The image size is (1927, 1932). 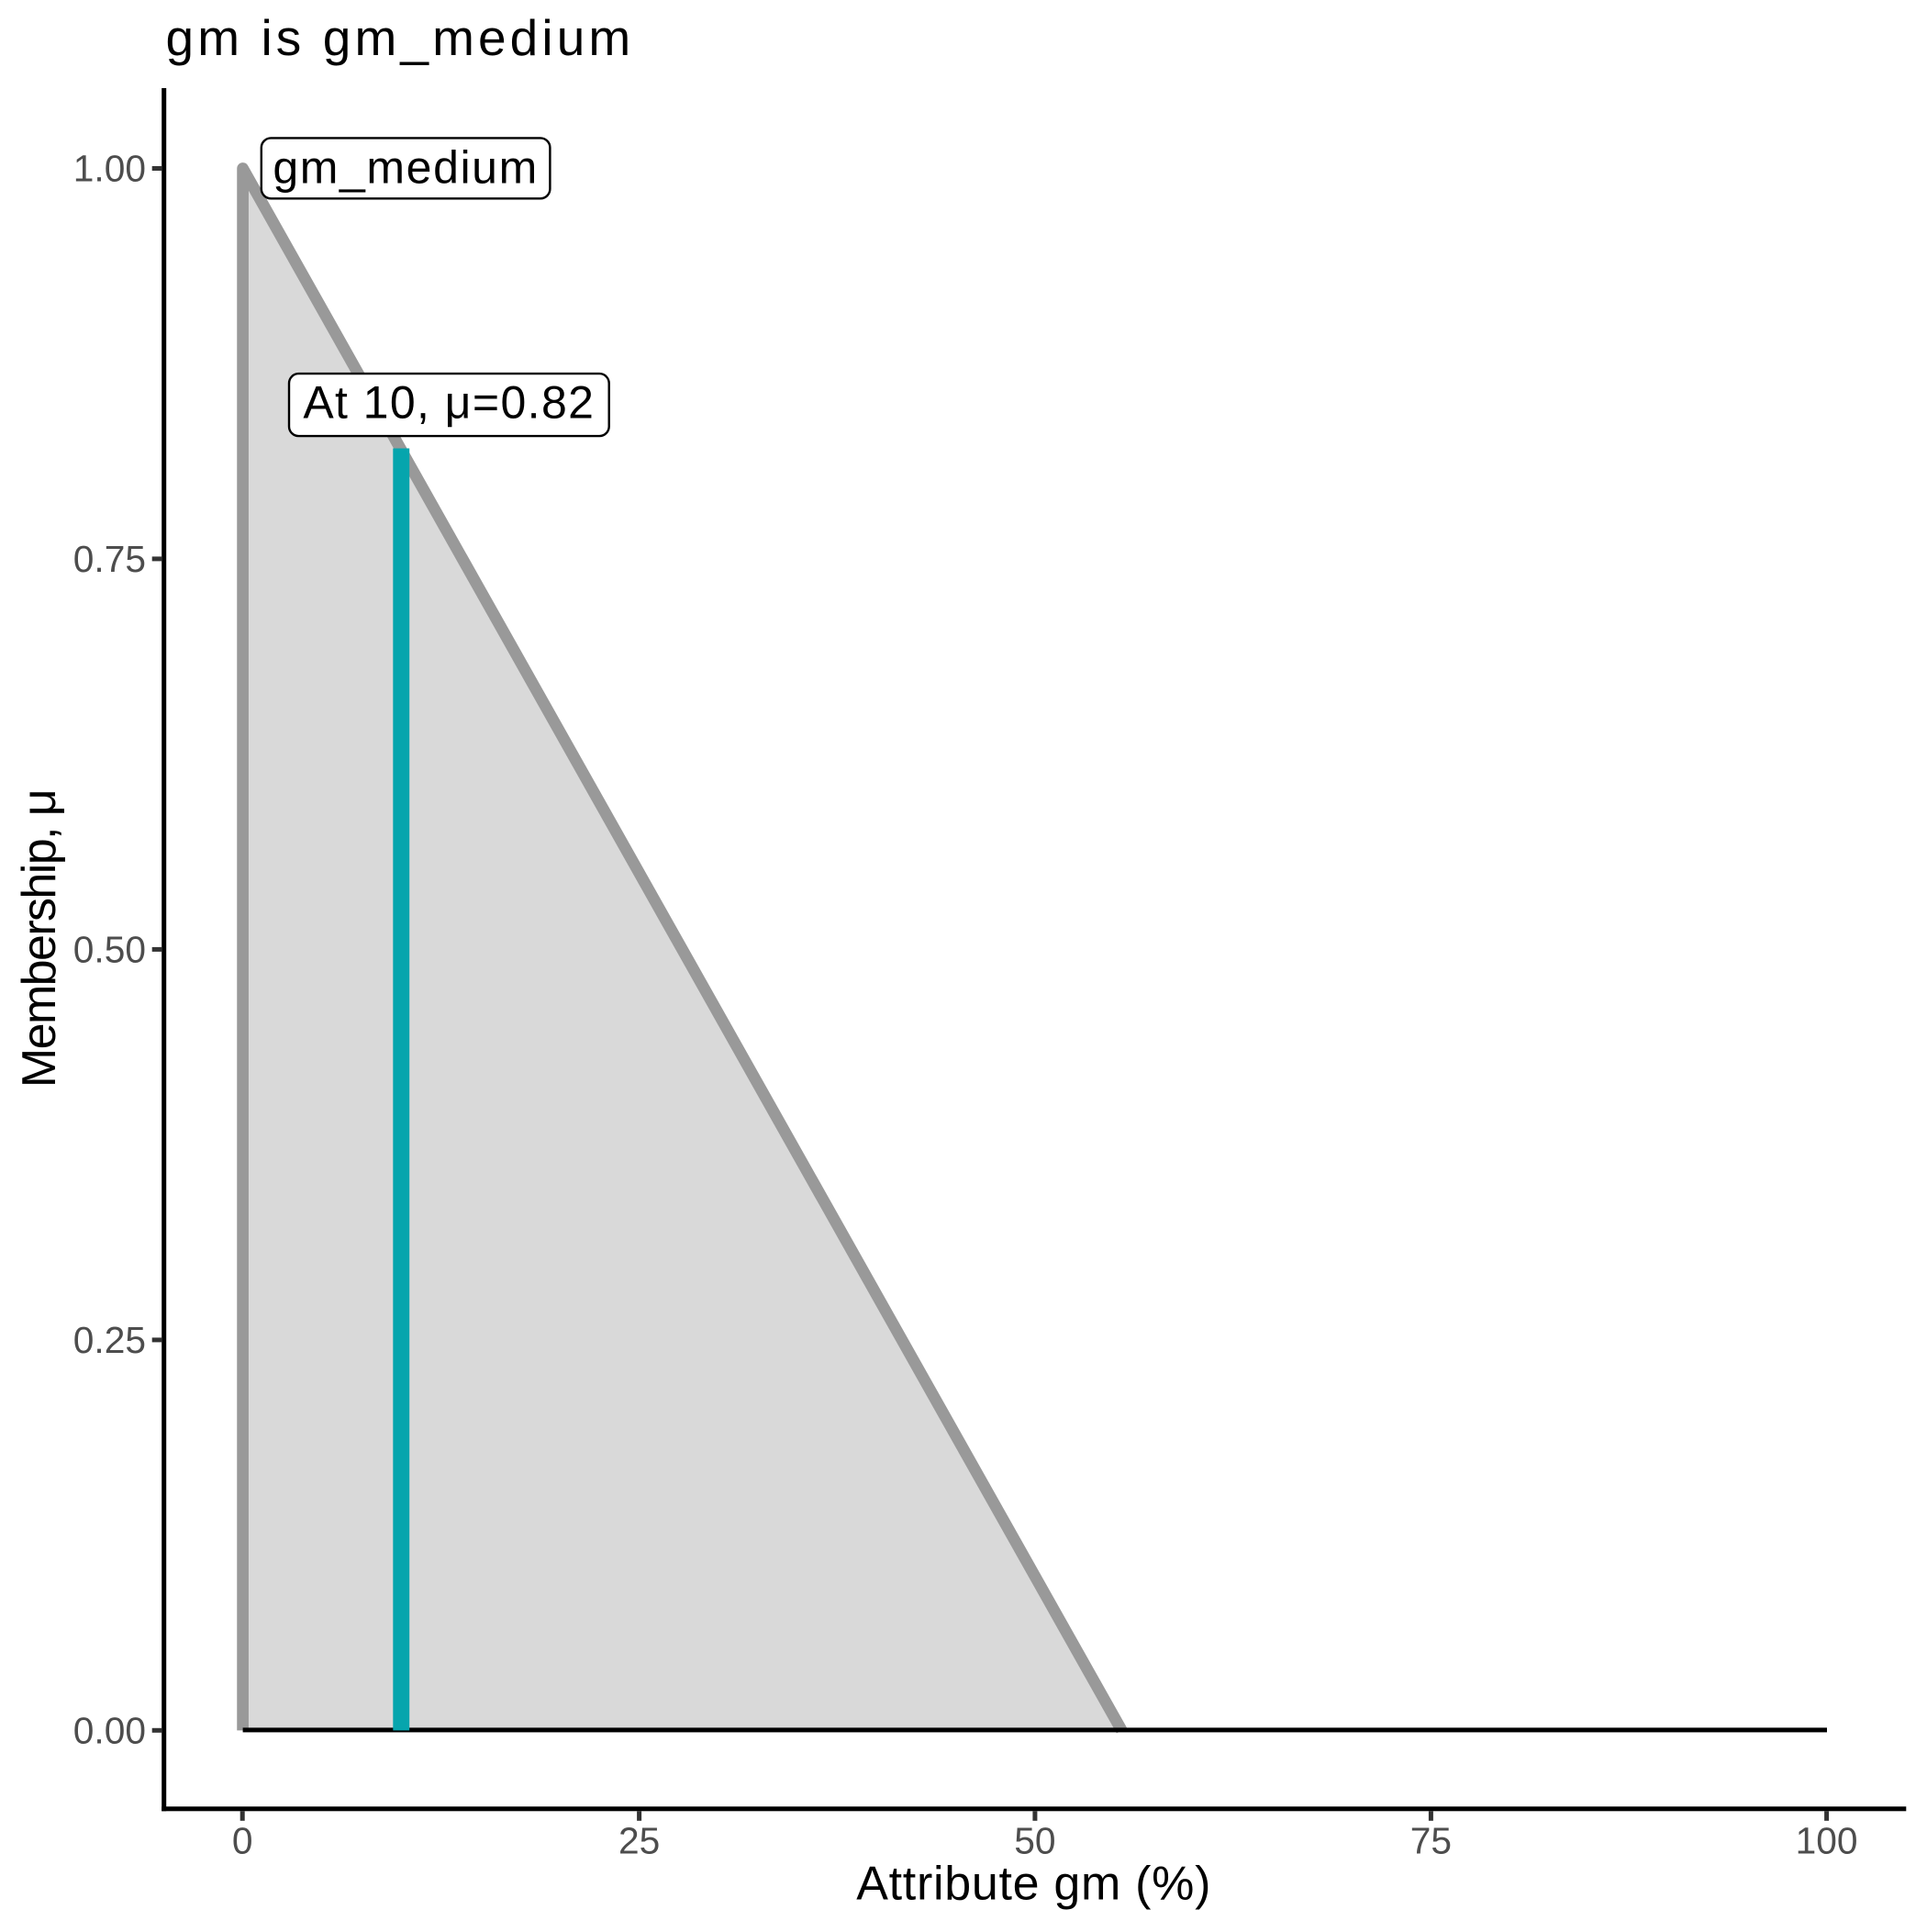 I want to click on svg-text: 50, so click(x=1034, y=1840).